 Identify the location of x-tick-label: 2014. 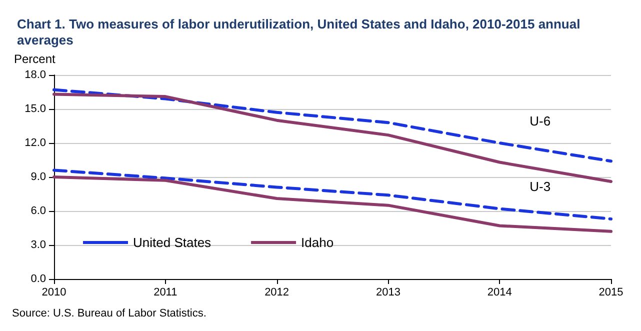
(499, 292).